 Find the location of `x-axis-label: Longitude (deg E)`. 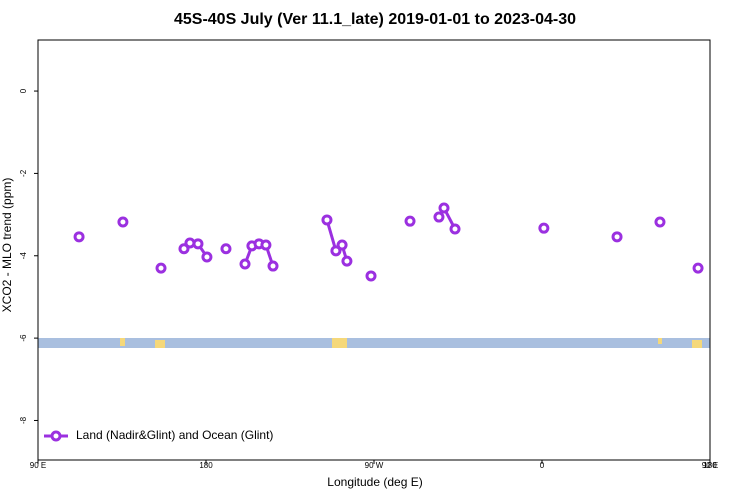

x-axis-label: Longitude (deg E) is located at coordinates (374, 482).